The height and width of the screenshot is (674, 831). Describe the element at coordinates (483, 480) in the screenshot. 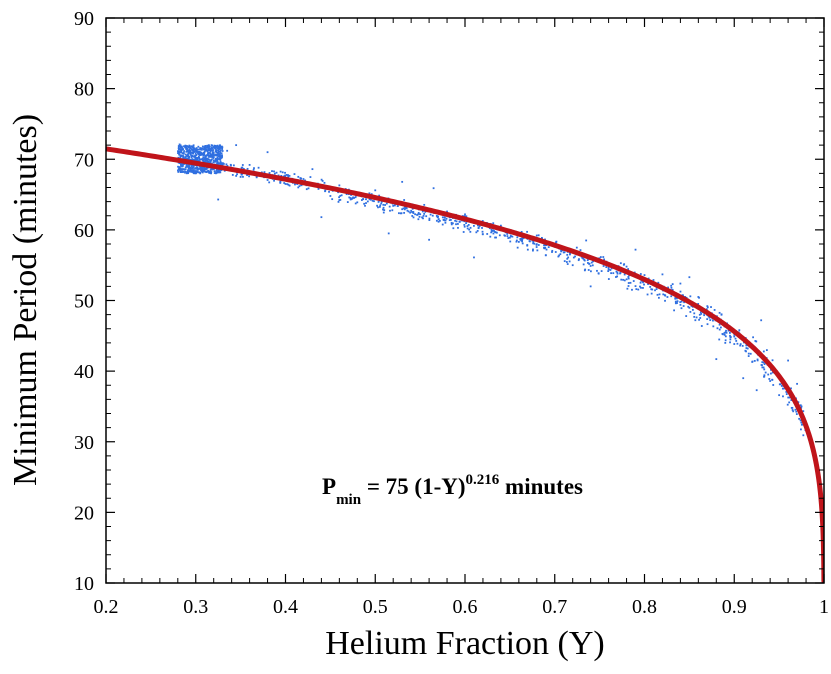

I see `annotation-superscript: 0.216` at that location.